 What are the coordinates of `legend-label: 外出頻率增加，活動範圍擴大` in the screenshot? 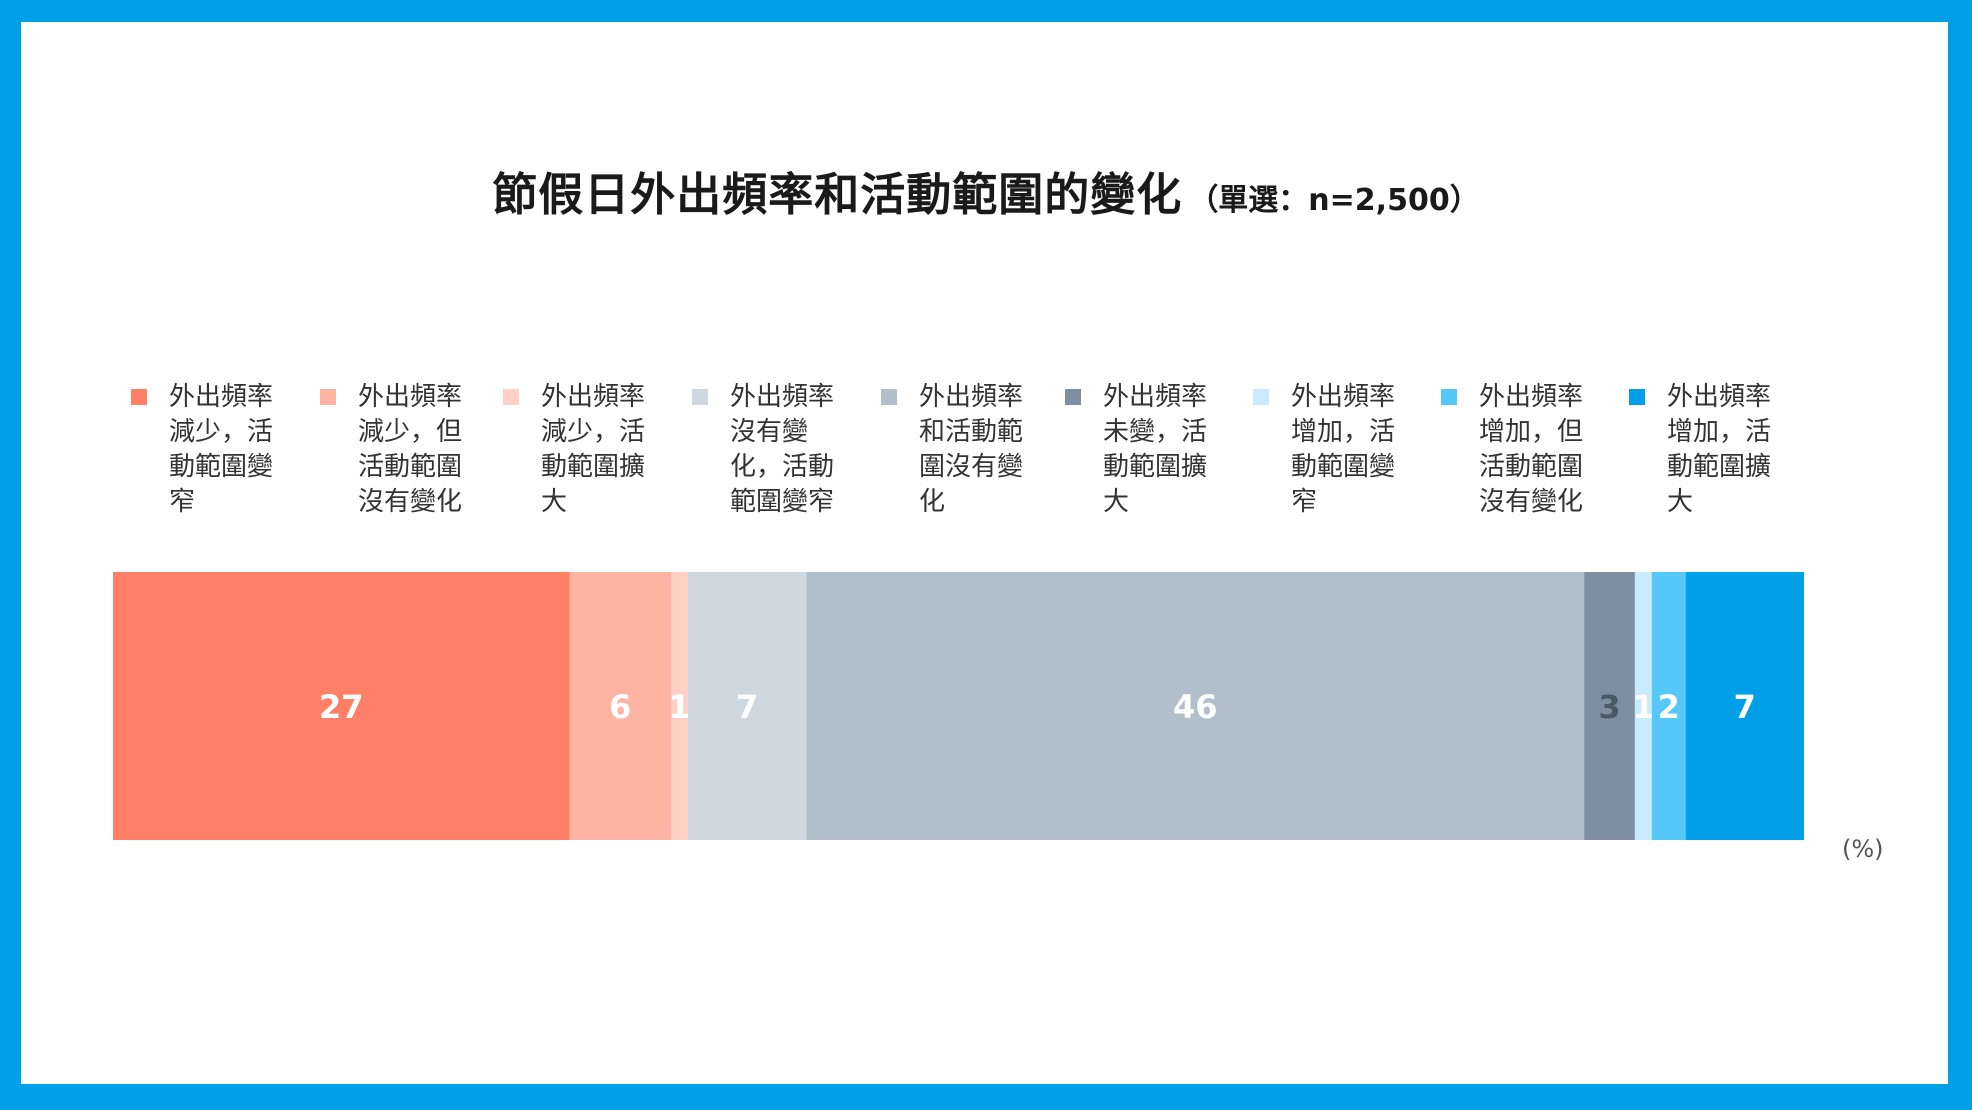 It's located at (1719, 449).